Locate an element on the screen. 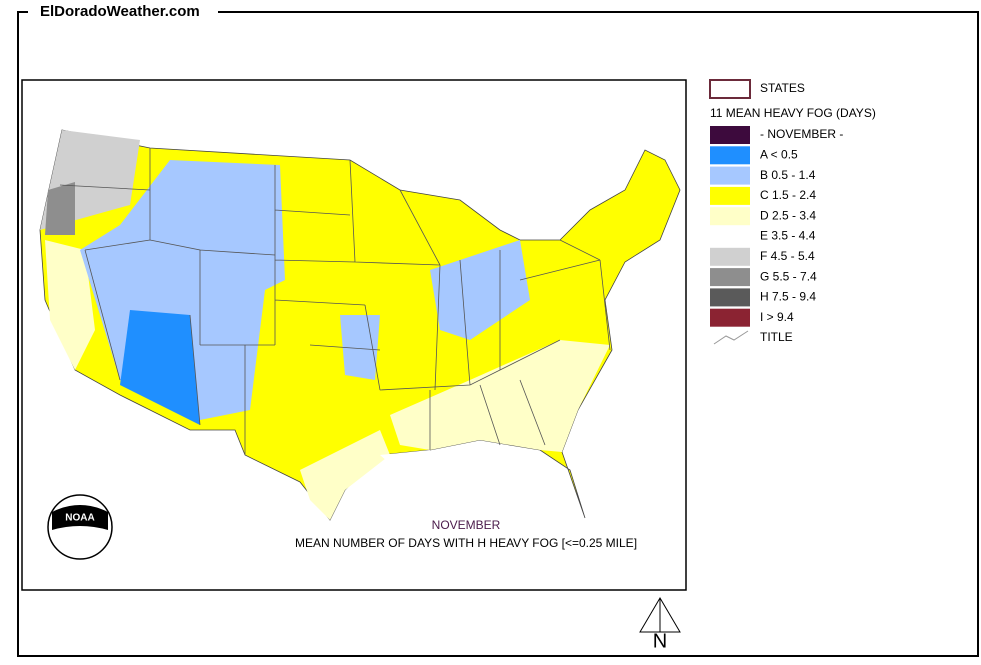 Image resolution: width=981 pixels, height=665 pixels. legend-label: E 3.5 - 4.4 is located at coordinates (788, 236).